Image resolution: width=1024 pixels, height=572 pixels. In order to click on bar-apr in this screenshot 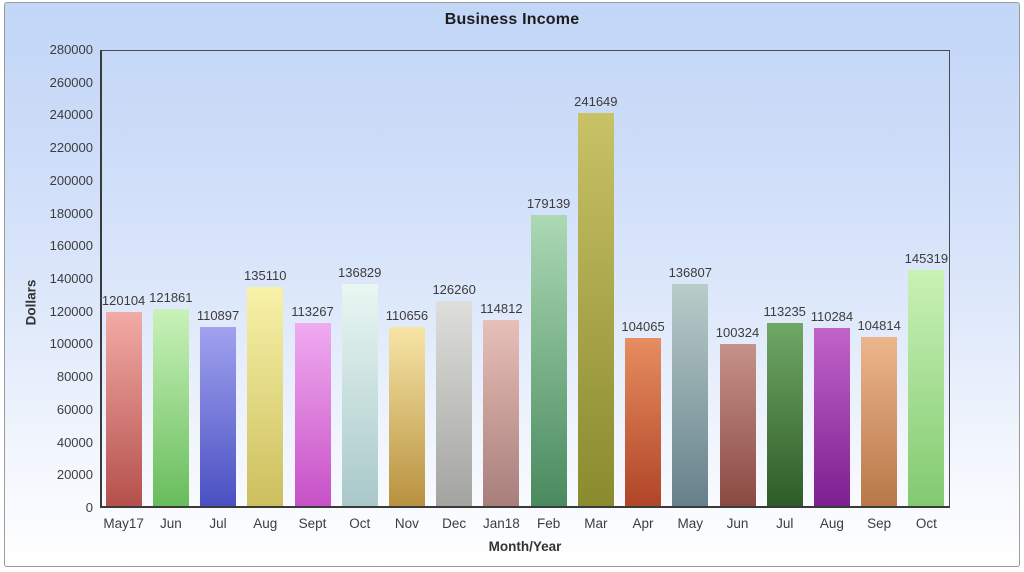, I will do `click(643, 421)`.